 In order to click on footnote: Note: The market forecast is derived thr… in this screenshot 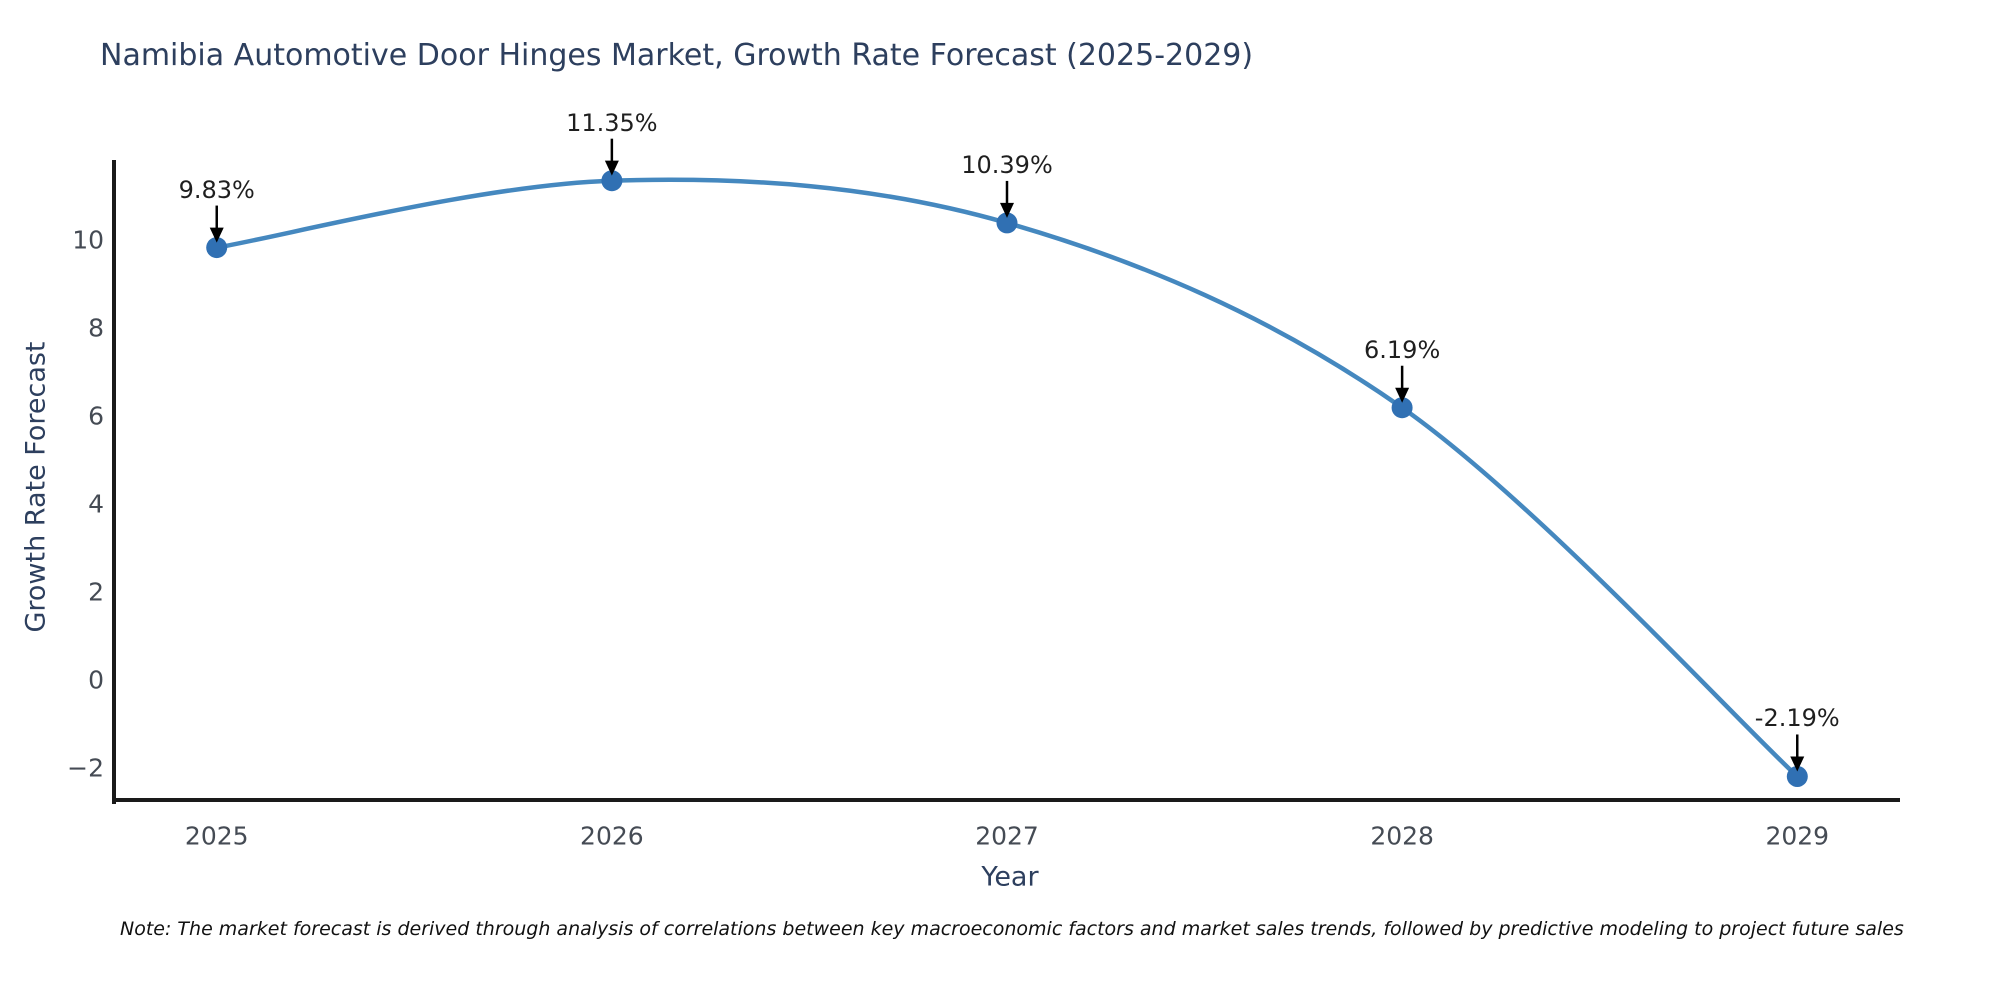, I will do `click(1012, 929)`.